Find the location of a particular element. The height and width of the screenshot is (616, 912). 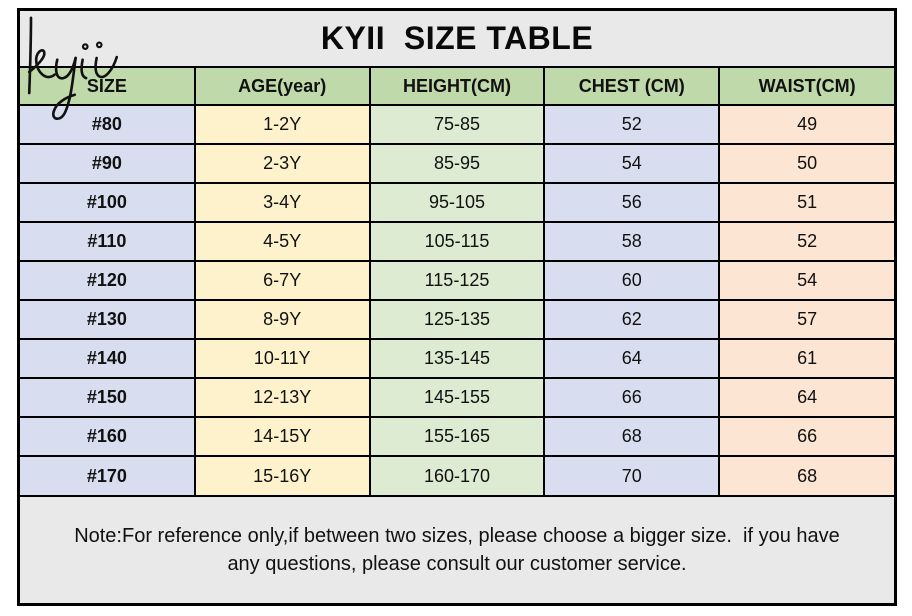

cell-height: 95-105 is located at coordinates (457, 202).